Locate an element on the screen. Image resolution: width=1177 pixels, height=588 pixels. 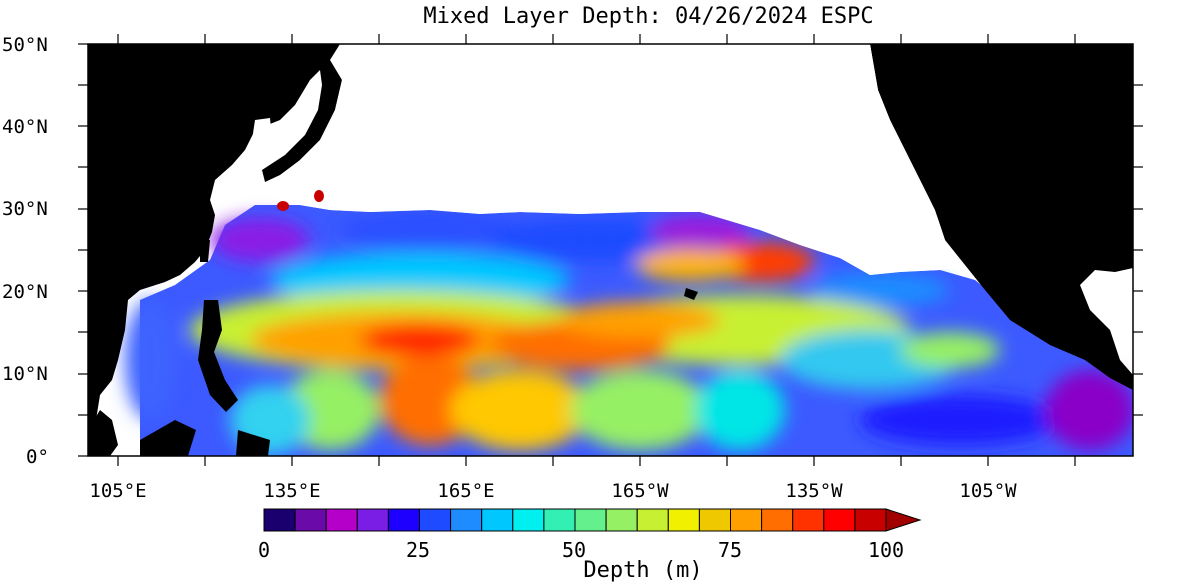
lat-label-30n: 30°N is located at coordinates (25, 209).